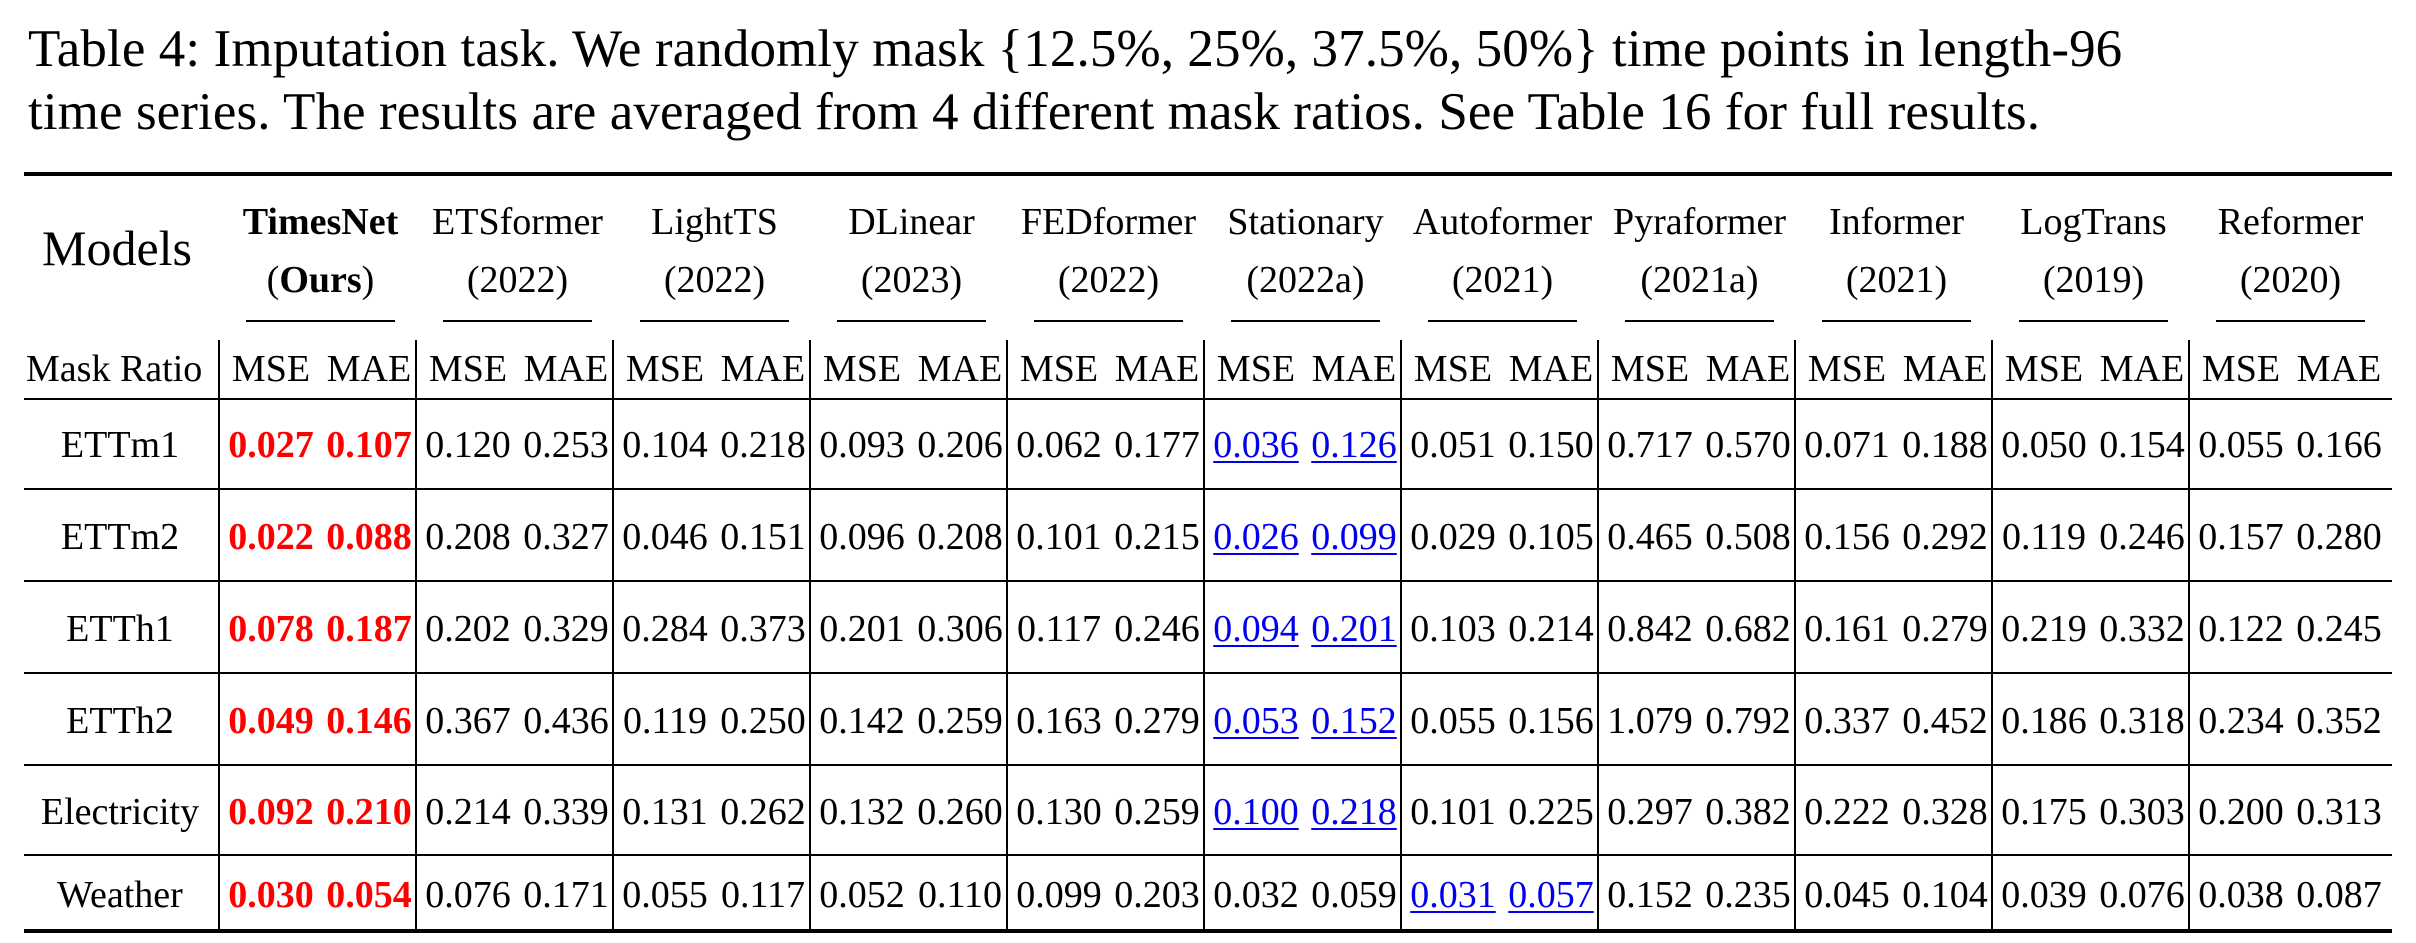  I want to click on table-cell: 0.157, so click(2241, 537).